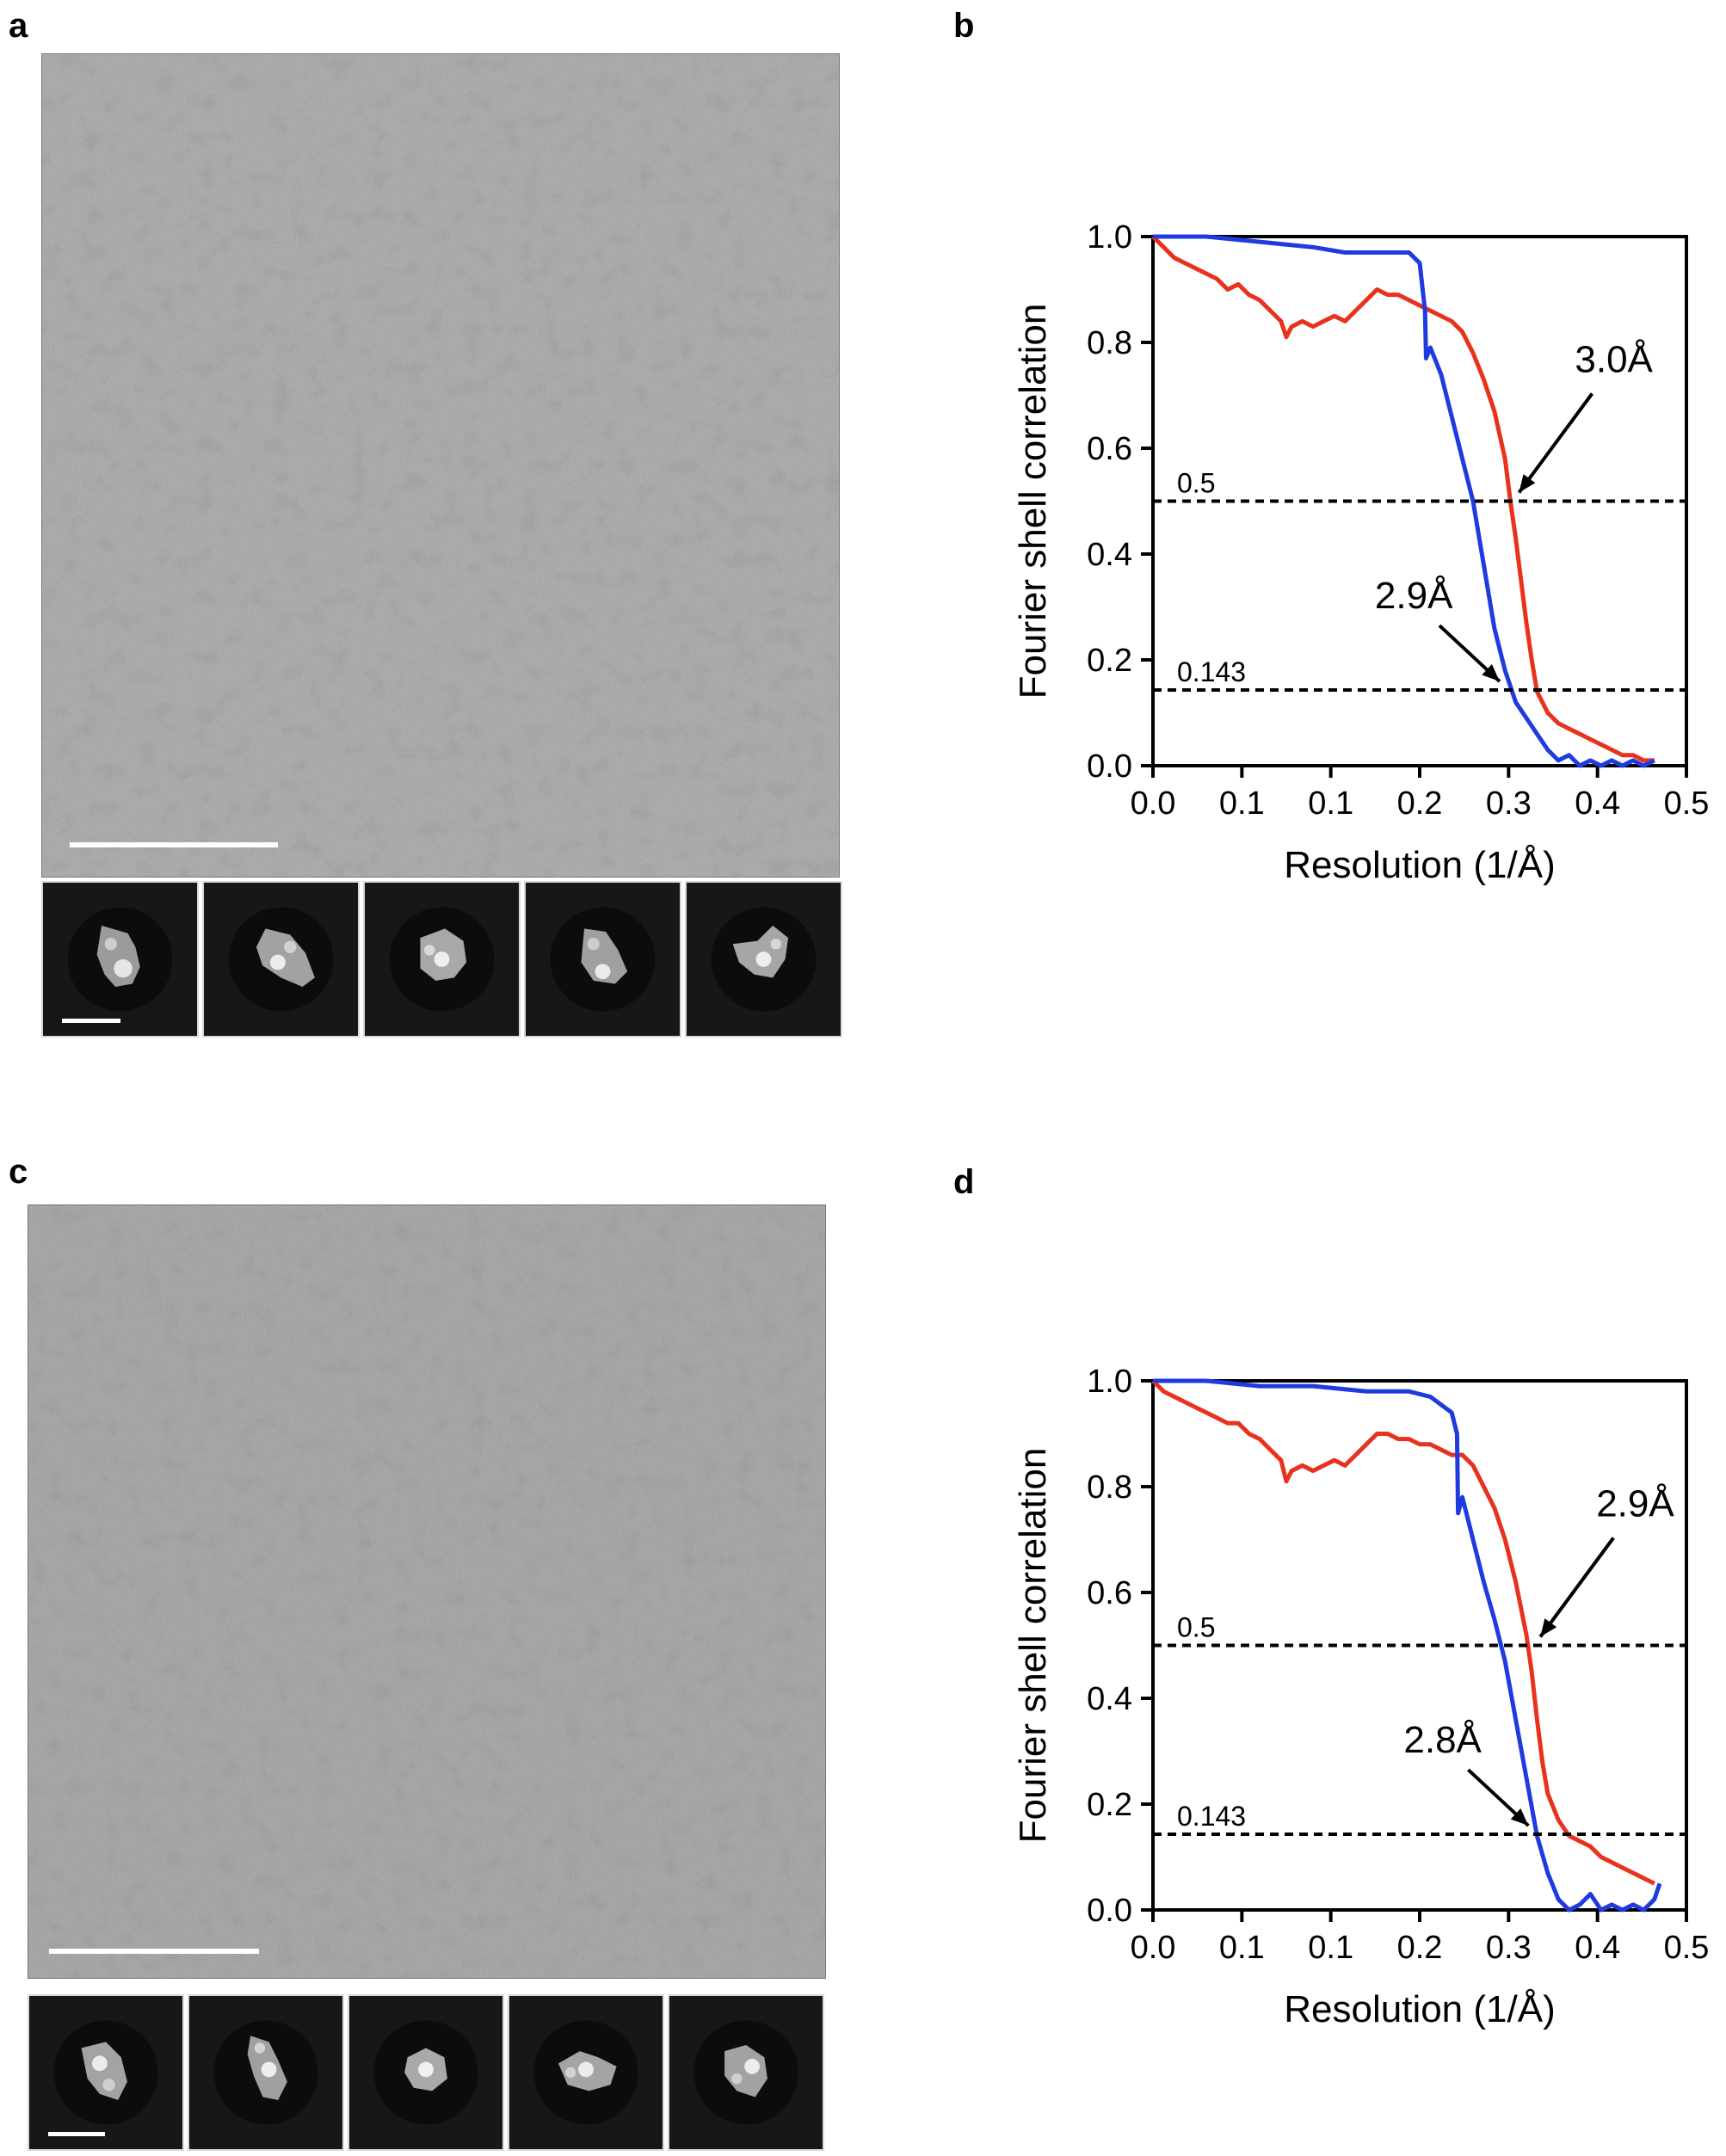 This screenshot has height=2156, width=1726. What do you see at coordinates (18, 1172) in the screenshot?
I see `panel-label-c: c` at bounding box center [18, 1172].